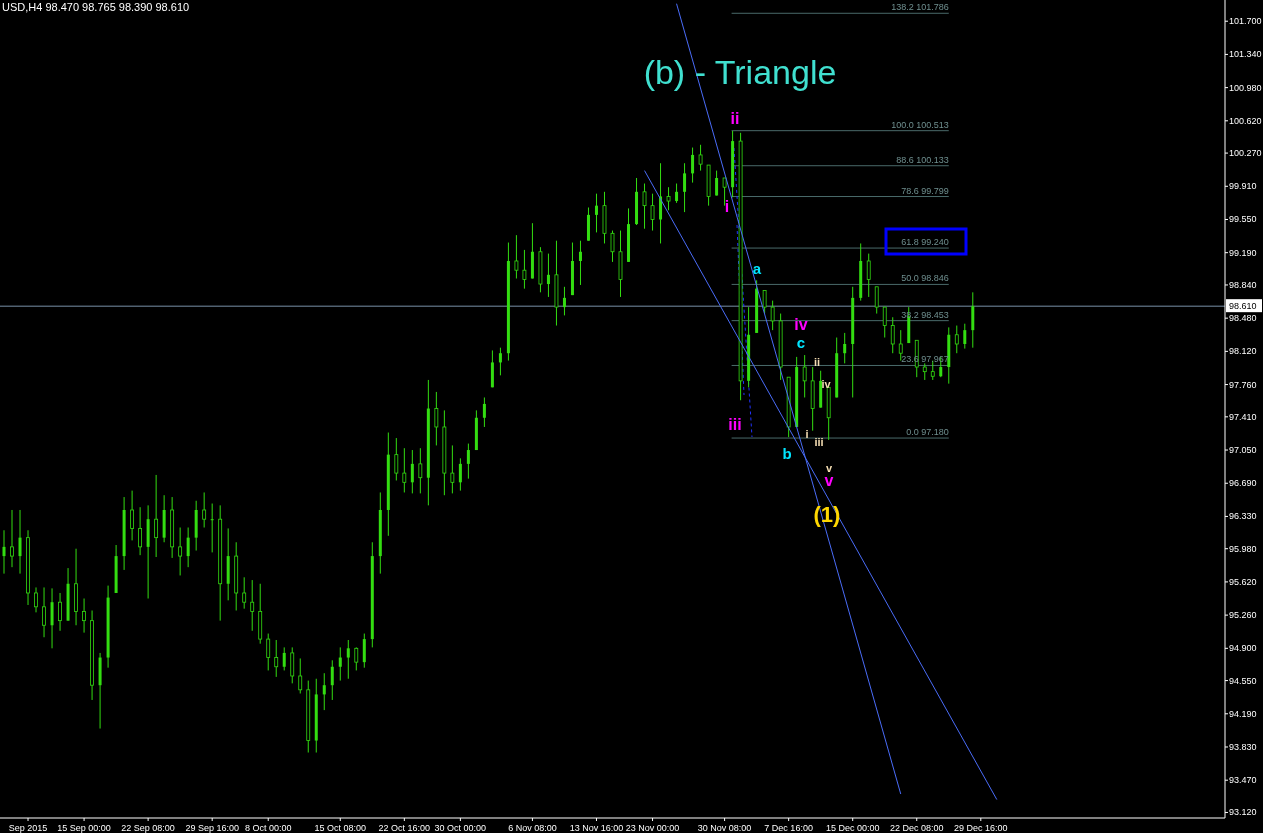  What do you see at coordinates (532, 828) in the screenshot?
I see `x-tick-label: 6 Nov 08:00` at bounding box center [532, 828].